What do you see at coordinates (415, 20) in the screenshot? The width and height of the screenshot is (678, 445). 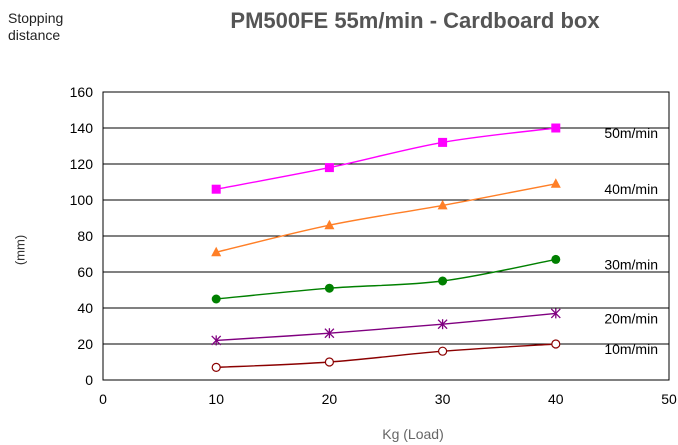 I see `chart-title: PM500FE 55m/min - Cardboard box` at bounding box center [415, 20].